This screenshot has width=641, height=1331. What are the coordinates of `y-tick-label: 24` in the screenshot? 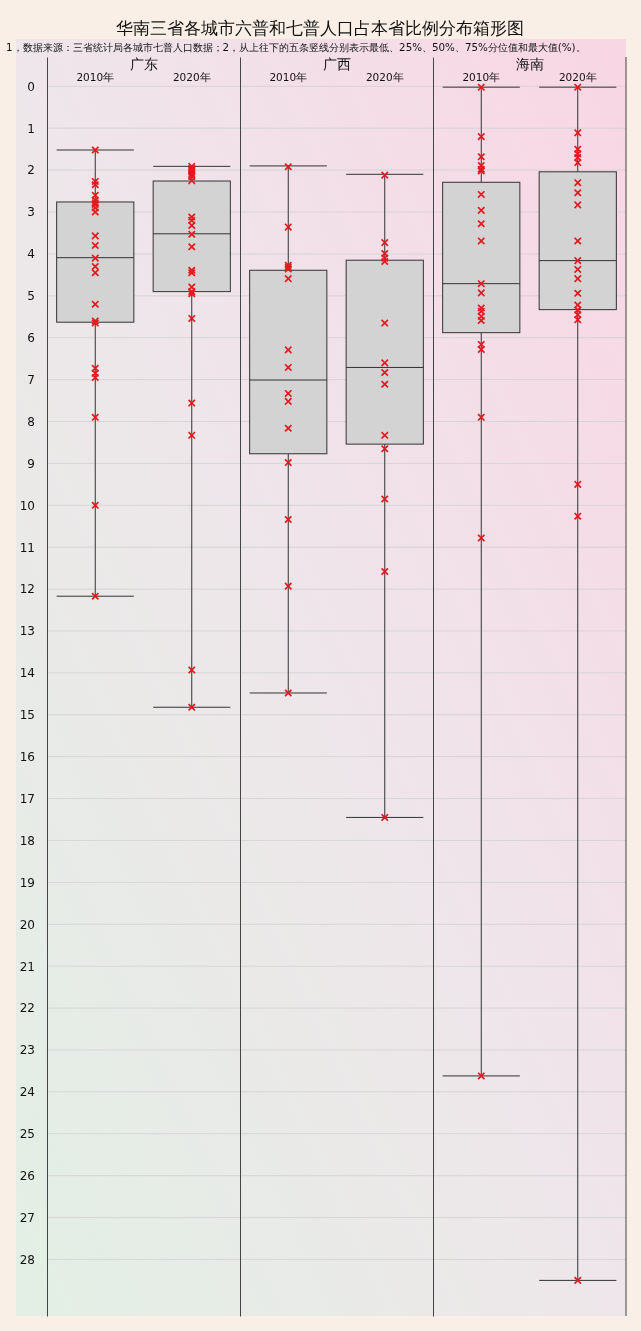 It's located at (27, 1092).